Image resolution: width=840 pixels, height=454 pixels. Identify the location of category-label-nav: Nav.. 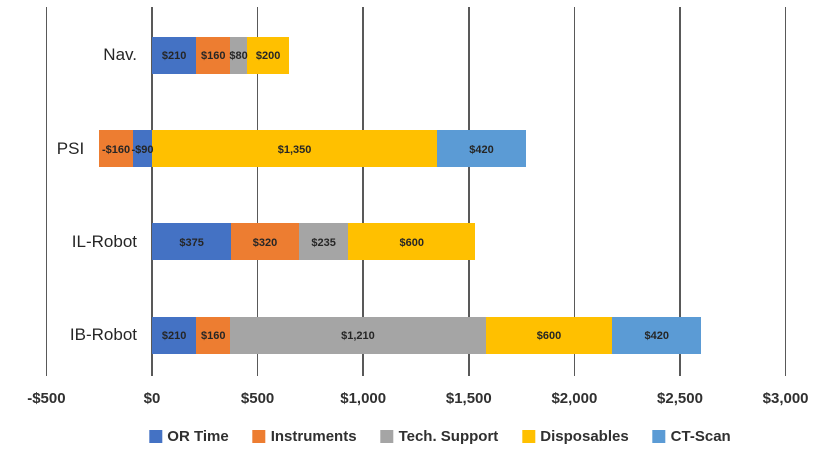
(120, 54).